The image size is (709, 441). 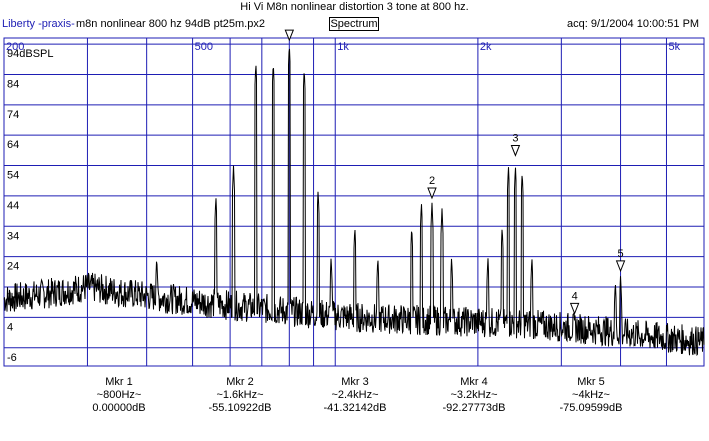 What do you see at coordinates (432, 181) in the screenshot?
I see `marker-2-label: 2` at bounding box center [432, 181].